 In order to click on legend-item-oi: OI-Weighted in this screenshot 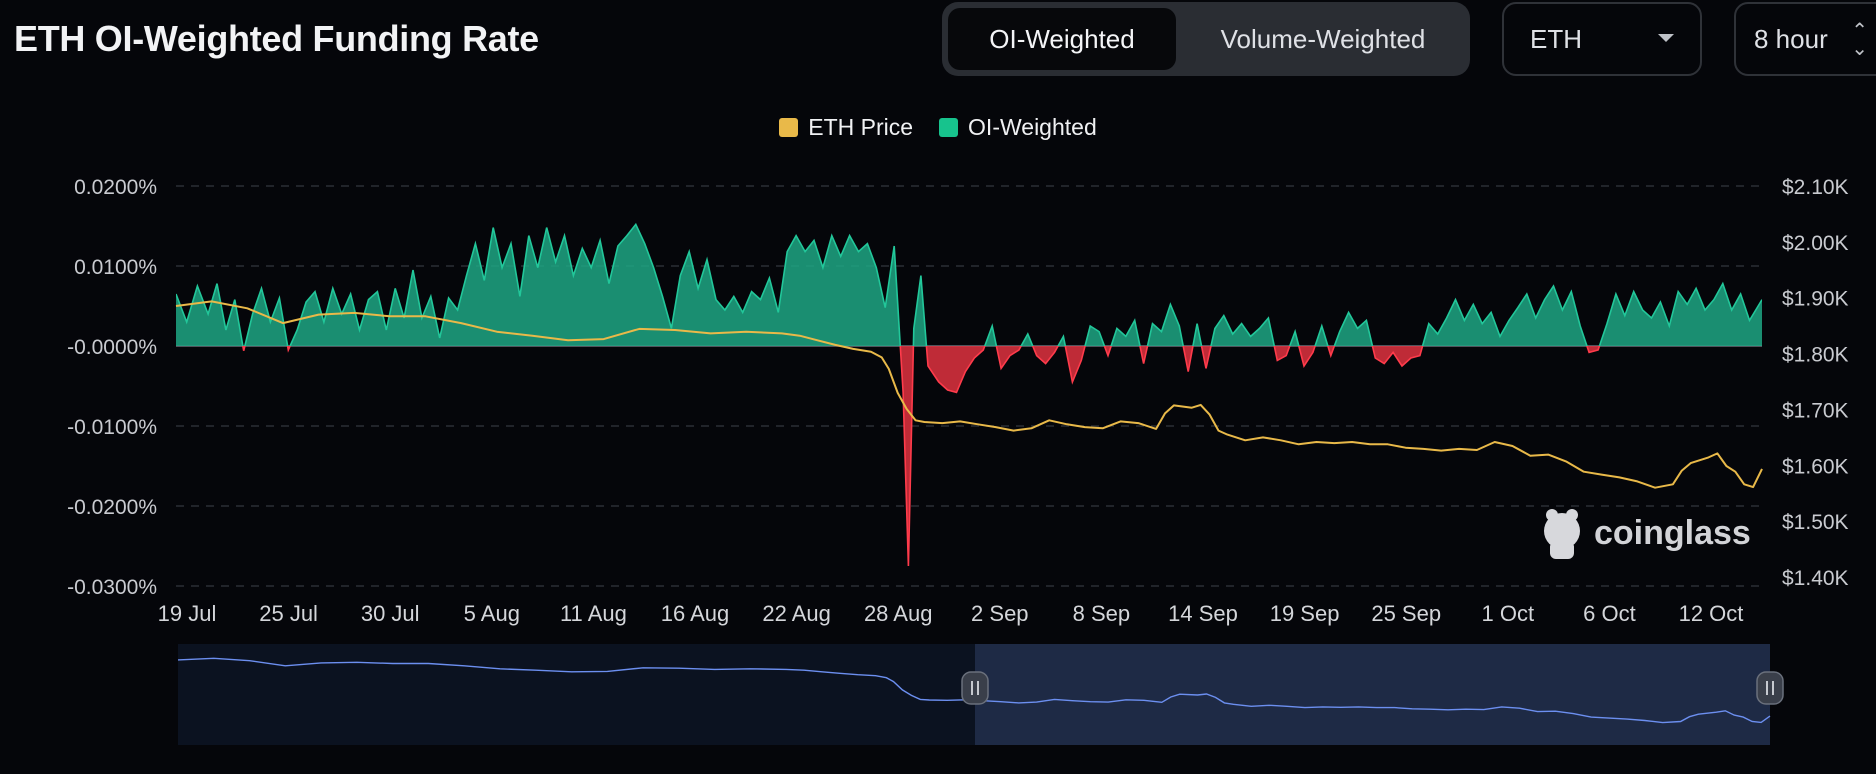, I will do `click(1018, 127)`.